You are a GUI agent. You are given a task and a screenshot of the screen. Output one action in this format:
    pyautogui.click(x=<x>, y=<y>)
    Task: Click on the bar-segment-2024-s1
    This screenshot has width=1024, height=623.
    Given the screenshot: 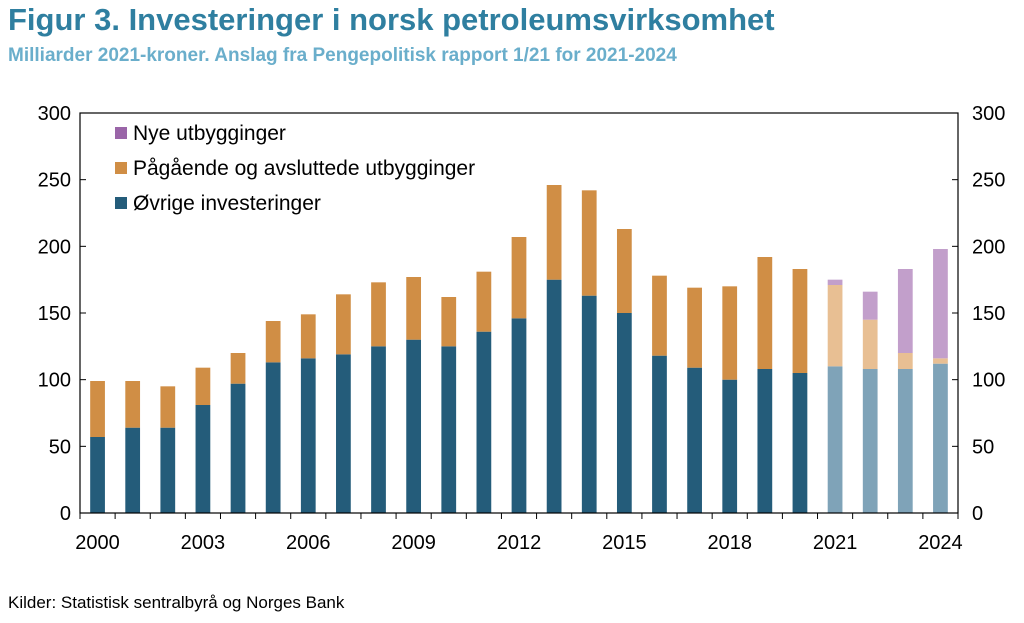 What is the action you would take?
    pyautogui.click(x=940, y=361)
    